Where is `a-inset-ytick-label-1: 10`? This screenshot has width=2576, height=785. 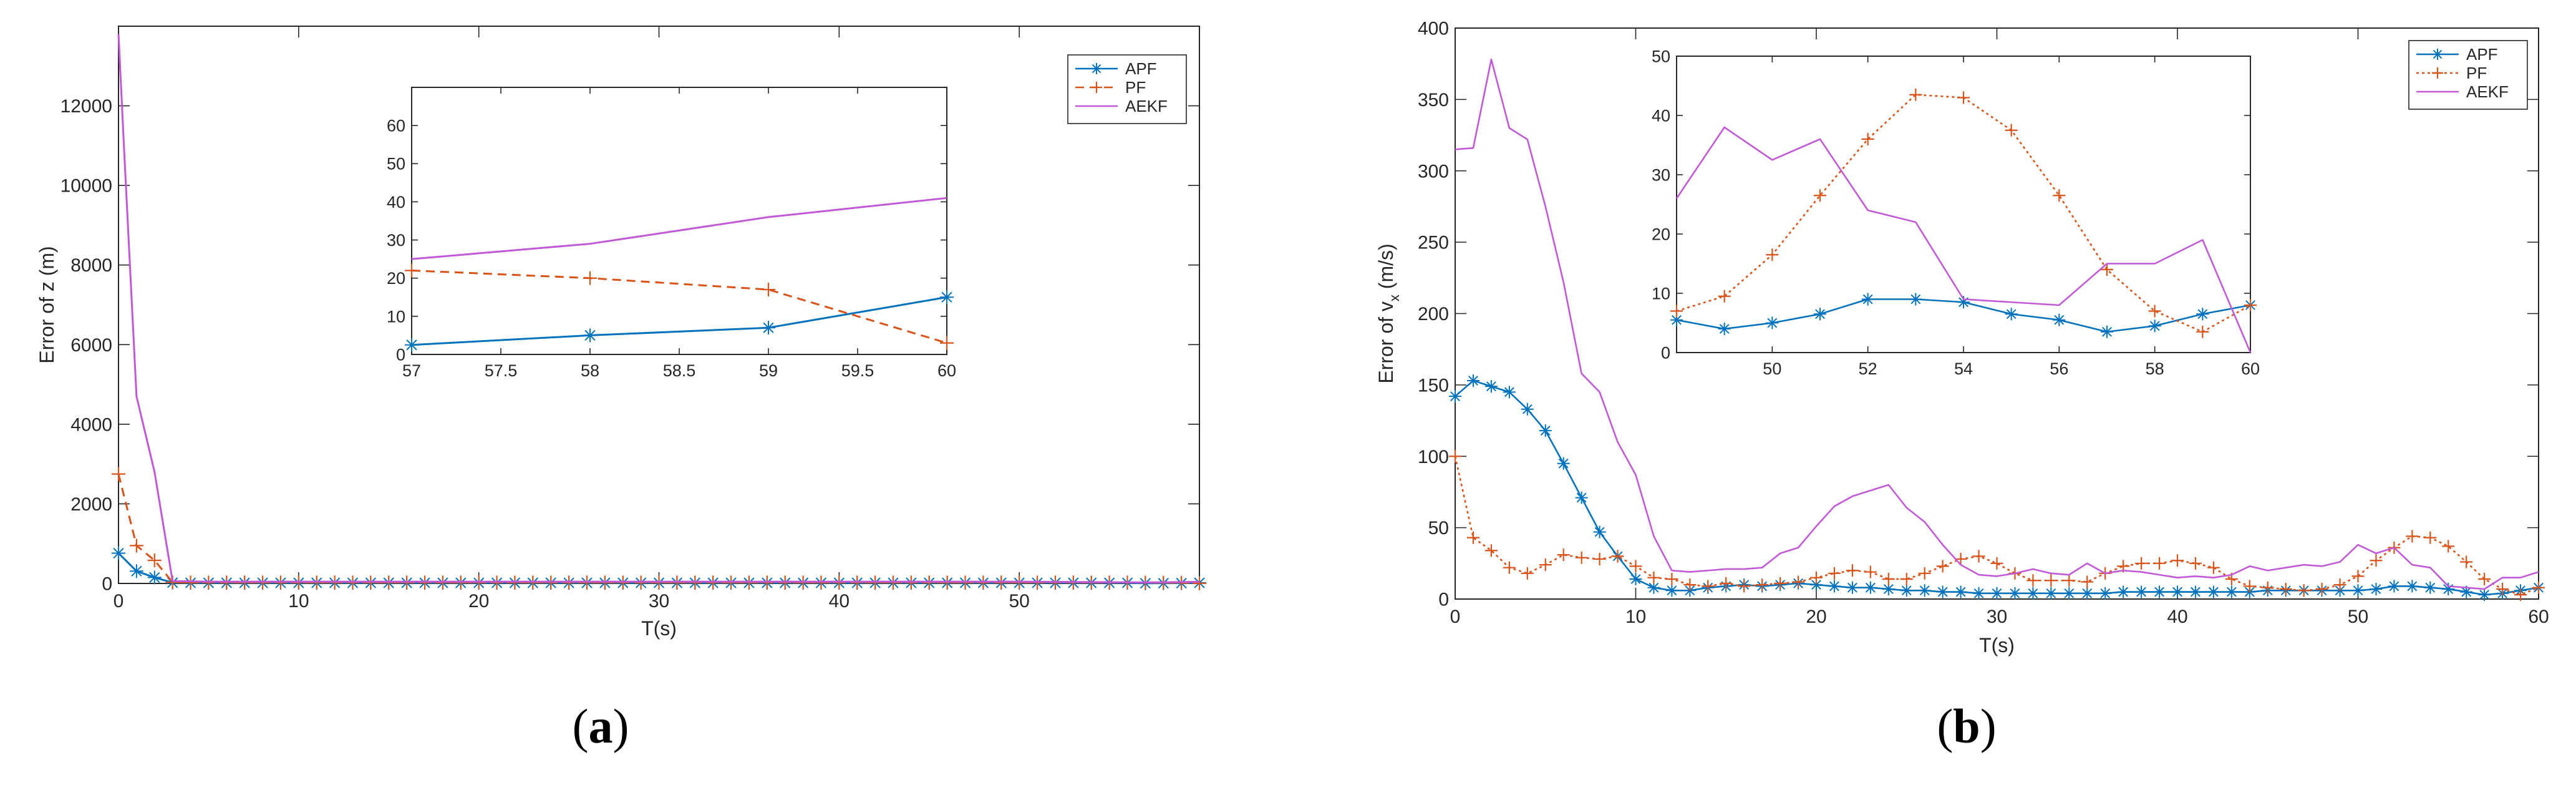
a-inset-ytick-label-1: 10 is located at coordinates (396, 317).